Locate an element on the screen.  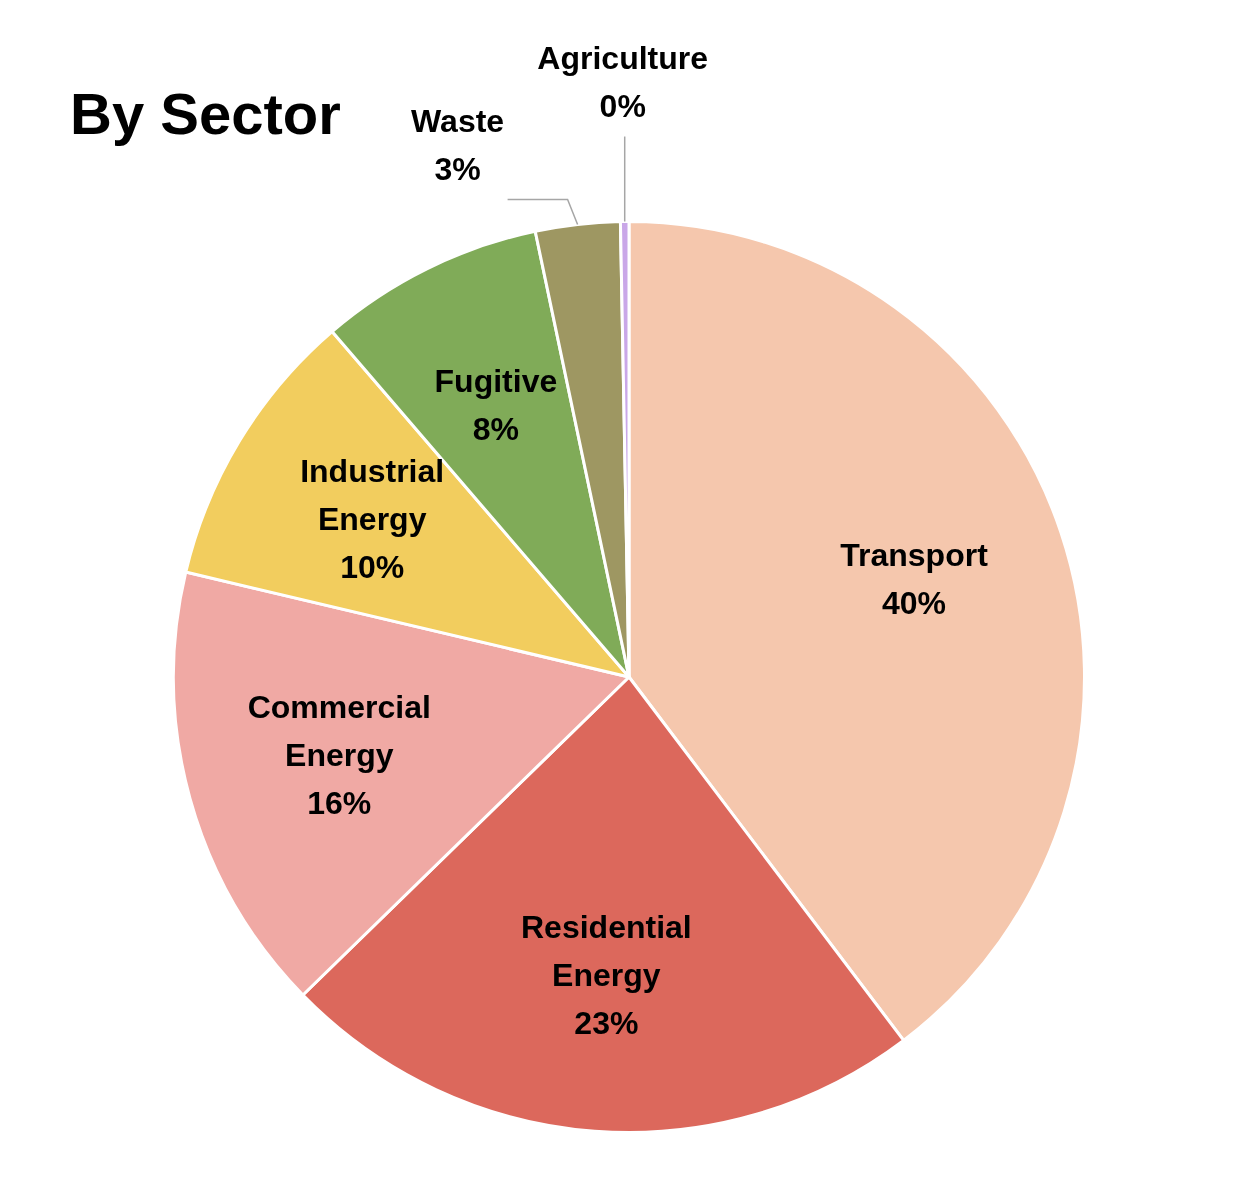
text: By Sector is located at coordinates (205, 113).